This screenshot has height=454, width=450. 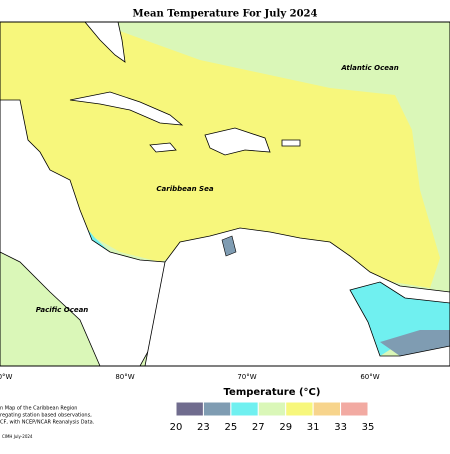 I want to click on legend-tick-label: 29, so click(x=285, y=427).